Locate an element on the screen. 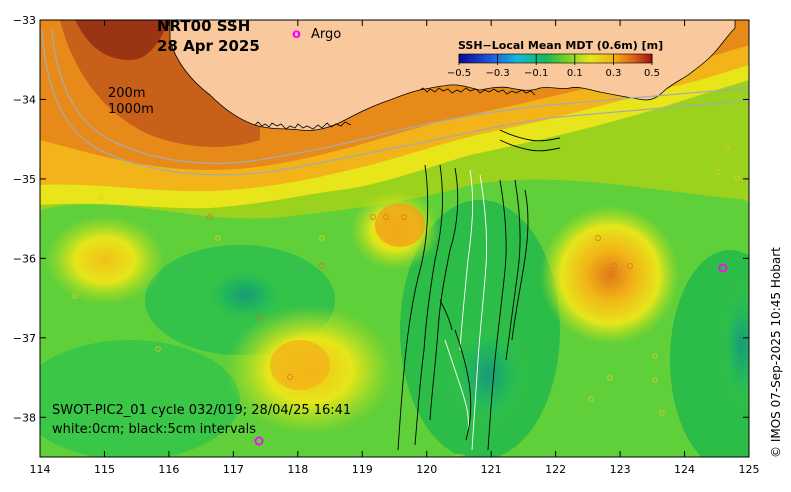 This screenshot has height=492, width=791. colorbar-tick-label: 0.3 is located at coordinates (613, 73).